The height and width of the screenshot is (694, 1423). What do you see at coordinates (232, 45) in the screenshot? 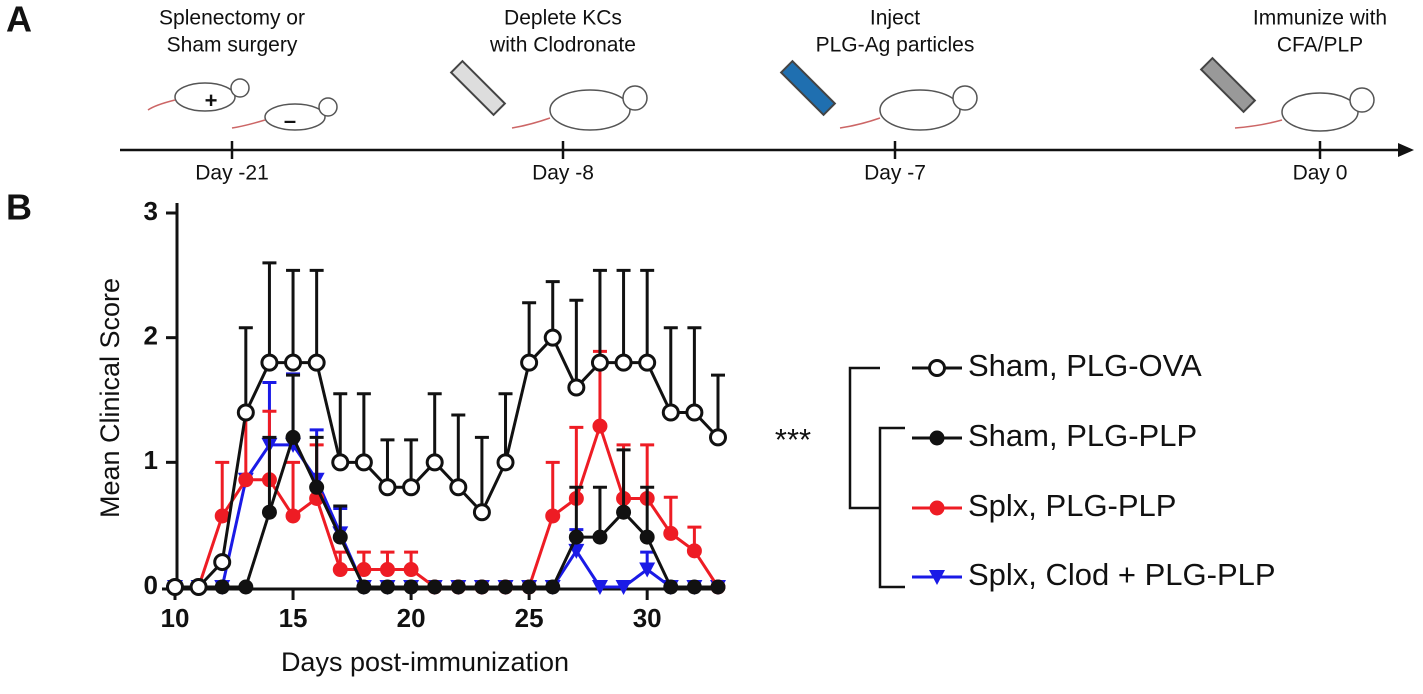
I see `timeline-event: Sham surgery` at bounding box center [232, 45].